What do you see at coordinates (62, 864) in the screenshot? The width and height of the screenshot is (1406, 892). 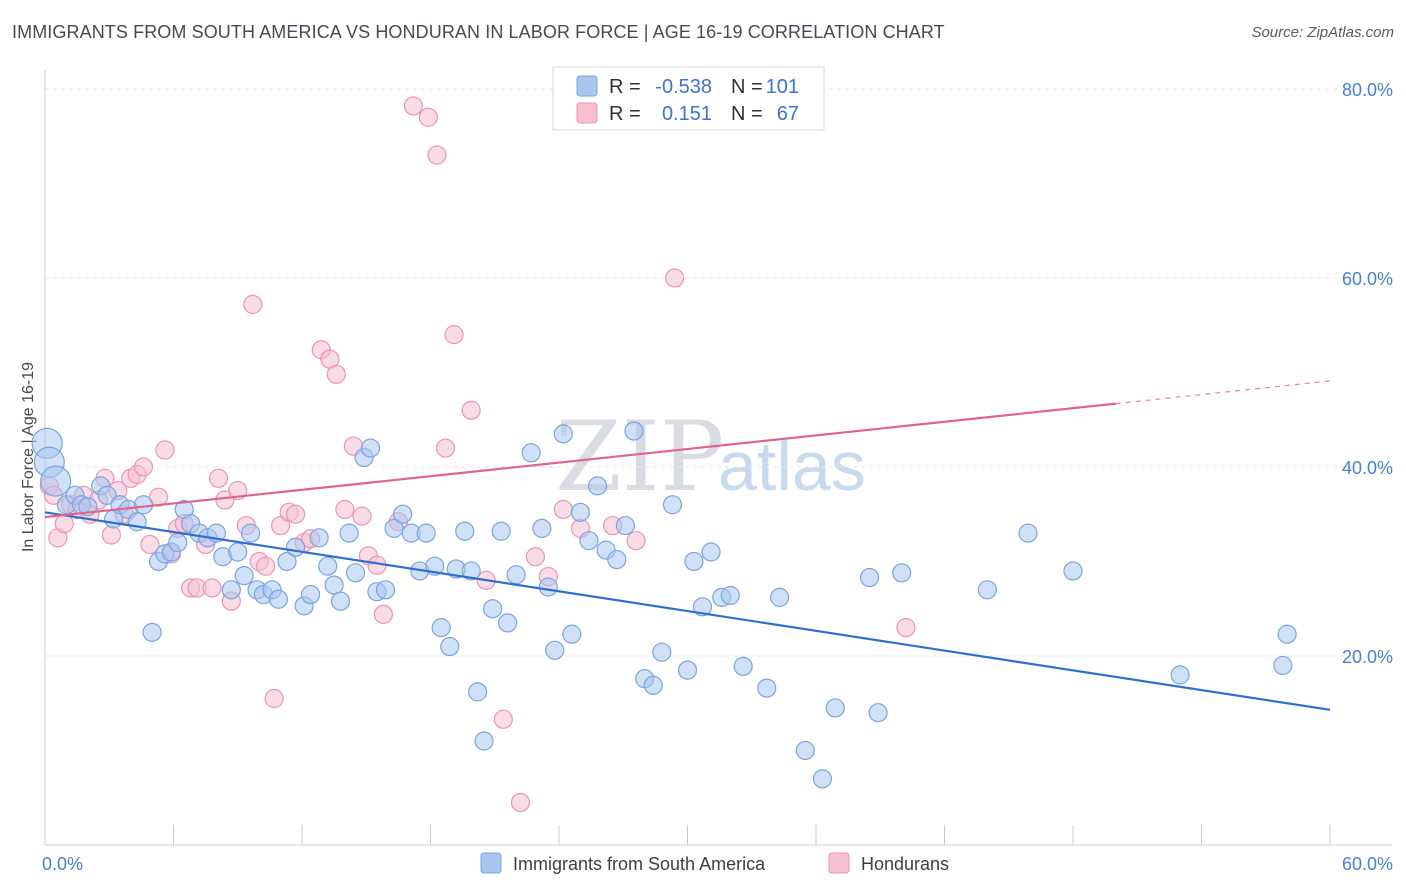 I see `x-tick-label-0: 0.0%` at bounding box center [62, 864].